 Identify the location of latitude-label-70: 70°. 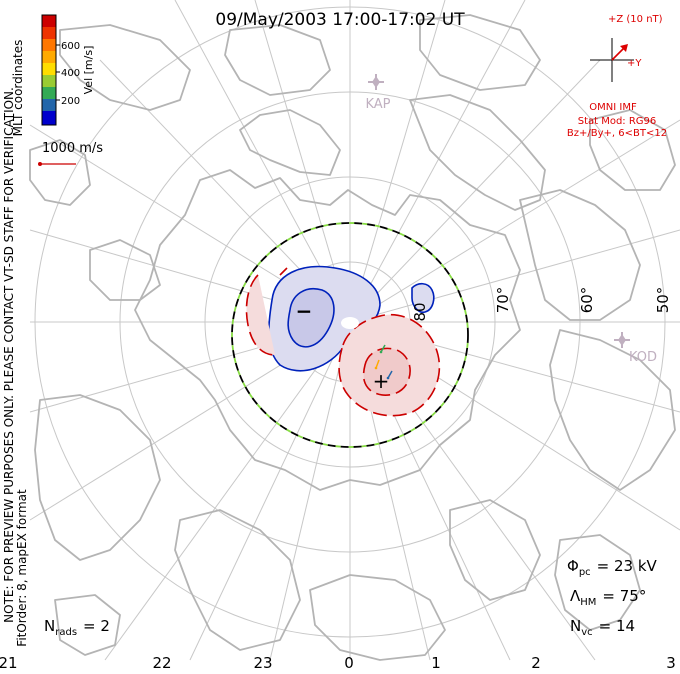
(503, 300).